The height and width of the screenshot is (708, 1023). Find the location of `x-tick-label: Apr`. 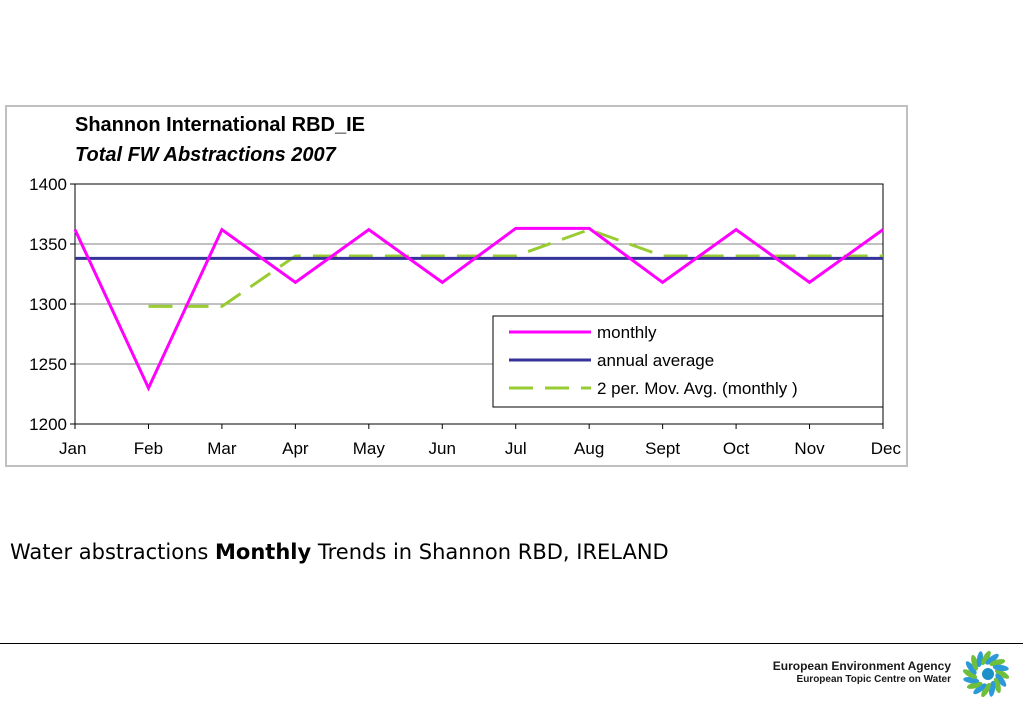

x-tick-label: Apr is located at coordinates (295, 448).